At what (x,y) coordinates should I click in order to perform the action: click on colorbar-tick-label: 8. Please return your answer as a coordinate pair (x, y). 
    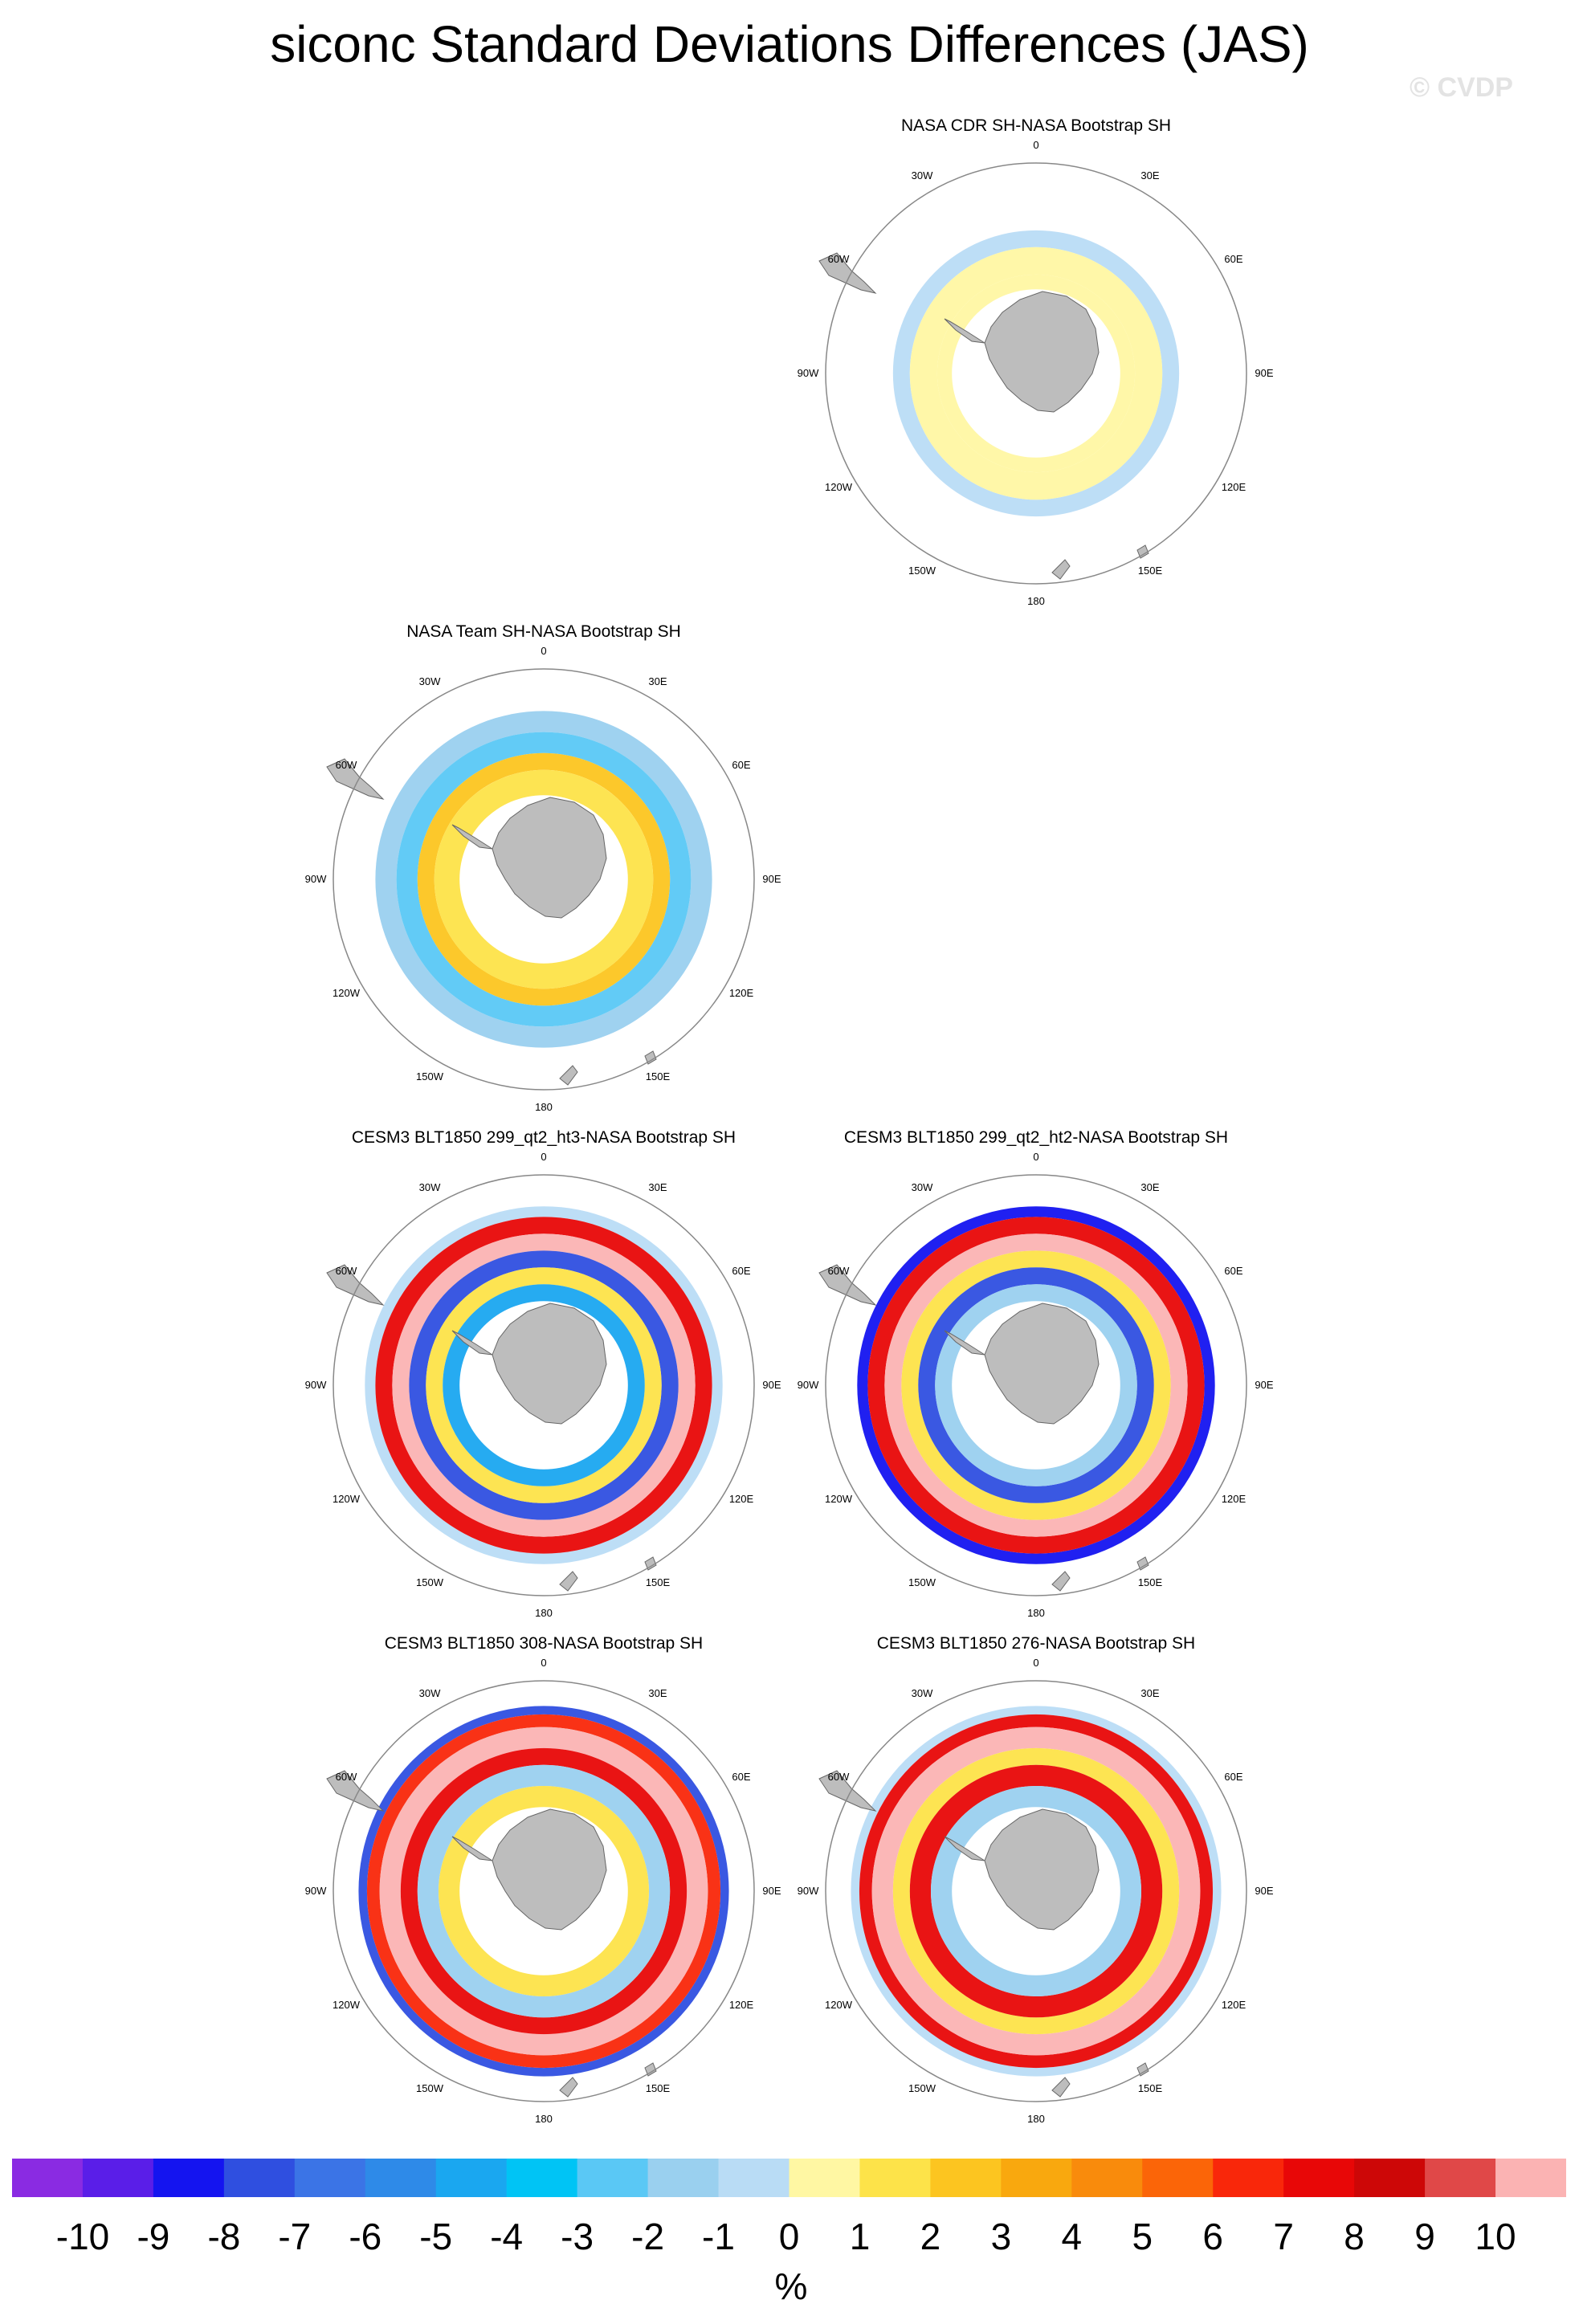
    Looking at the image, I should click on (1354, 2236).